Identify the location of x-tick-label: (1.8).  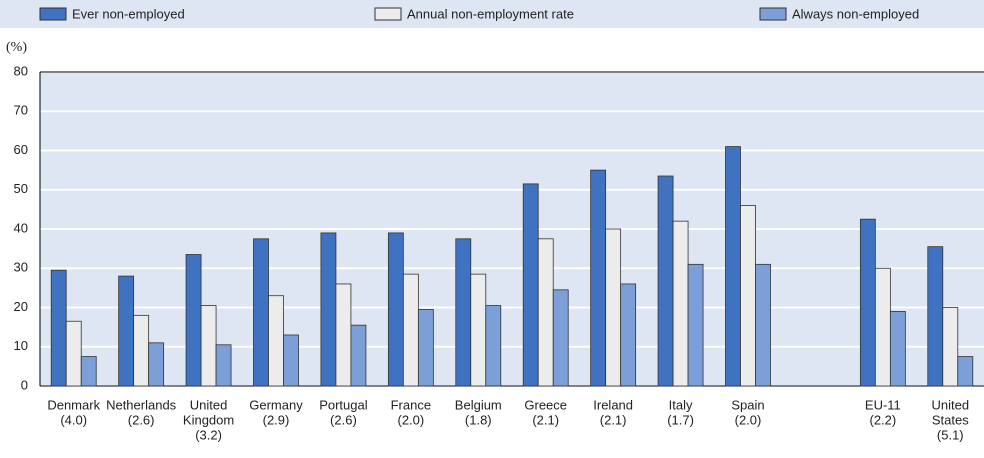
(478, 419).